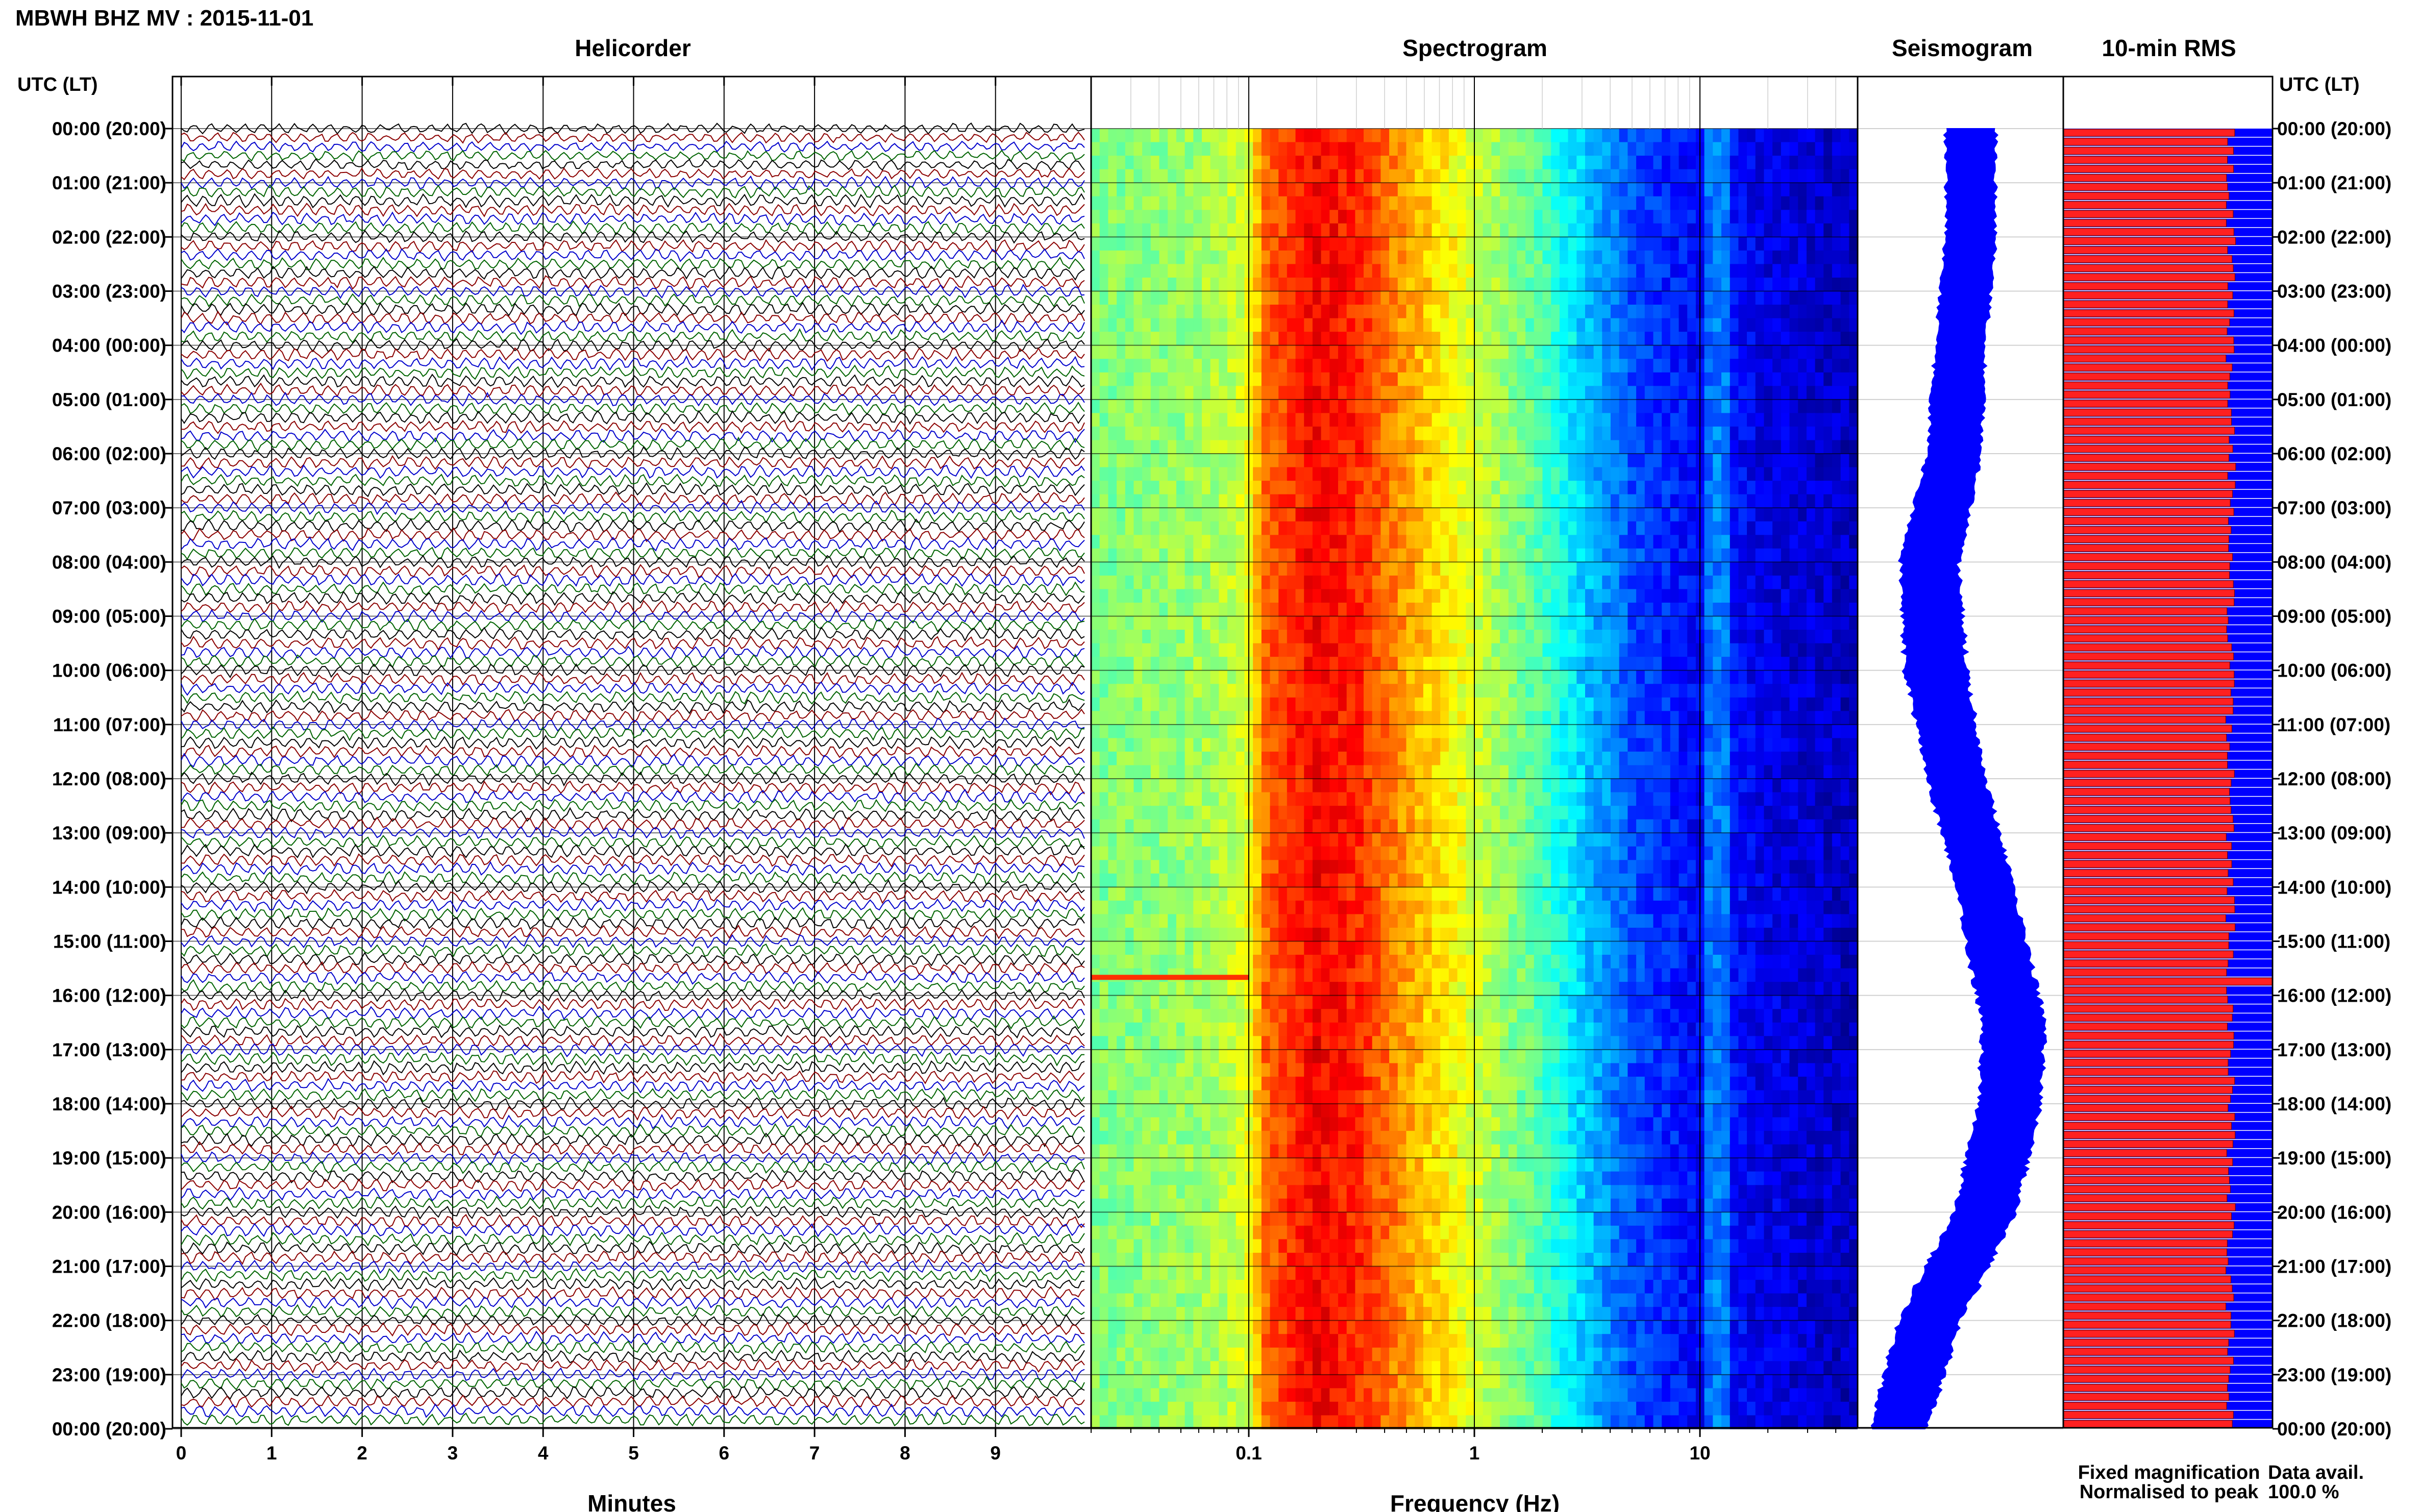 This screenshot has height=1512, width=2419. Describe the element at coordinates (2334, 453) in the screenshot. I see `time-tick-right: 06:00 (02:00)` at that location.